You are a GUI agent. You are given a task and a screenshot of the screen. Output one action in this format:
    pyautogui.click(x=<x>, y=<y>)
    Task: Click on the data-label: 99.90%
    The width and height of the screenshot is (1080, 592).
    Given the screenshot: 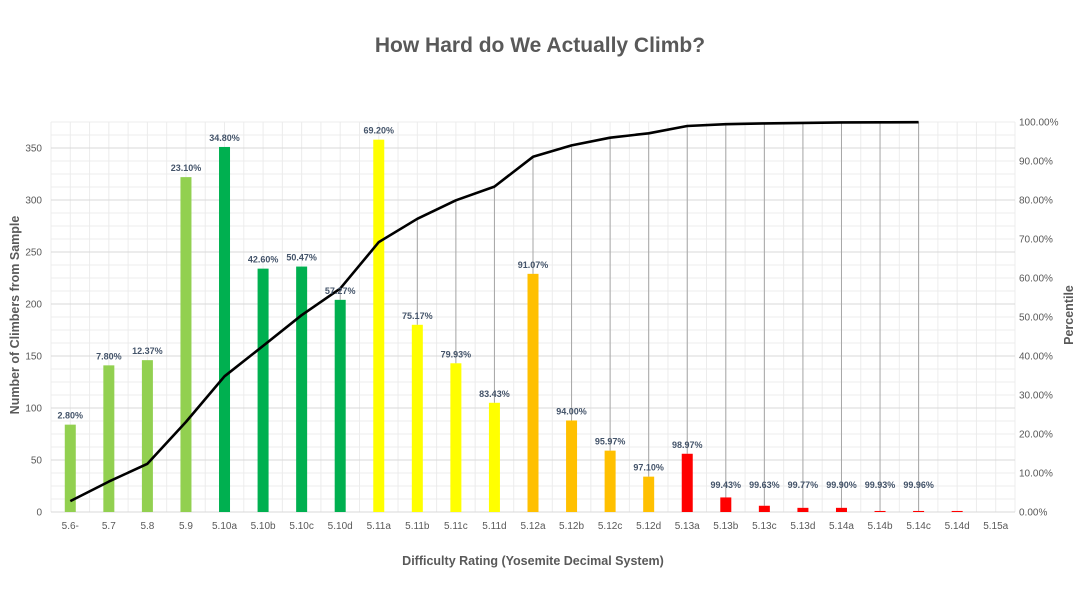 What is the action you would take?
    pyautogui.click(x=841, y=485)
    